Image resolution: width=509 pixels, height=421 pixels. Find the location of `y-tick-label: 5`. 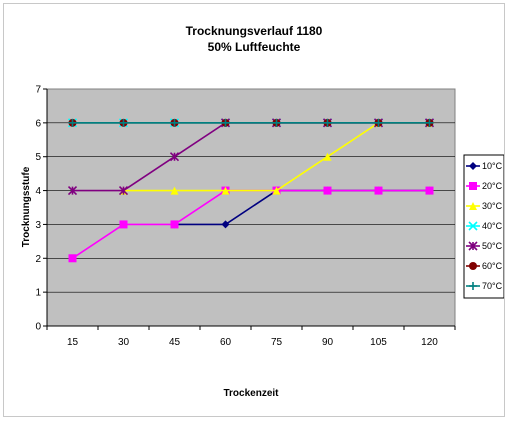

y-tick-label: 5 is located at coordinates (38, 157).